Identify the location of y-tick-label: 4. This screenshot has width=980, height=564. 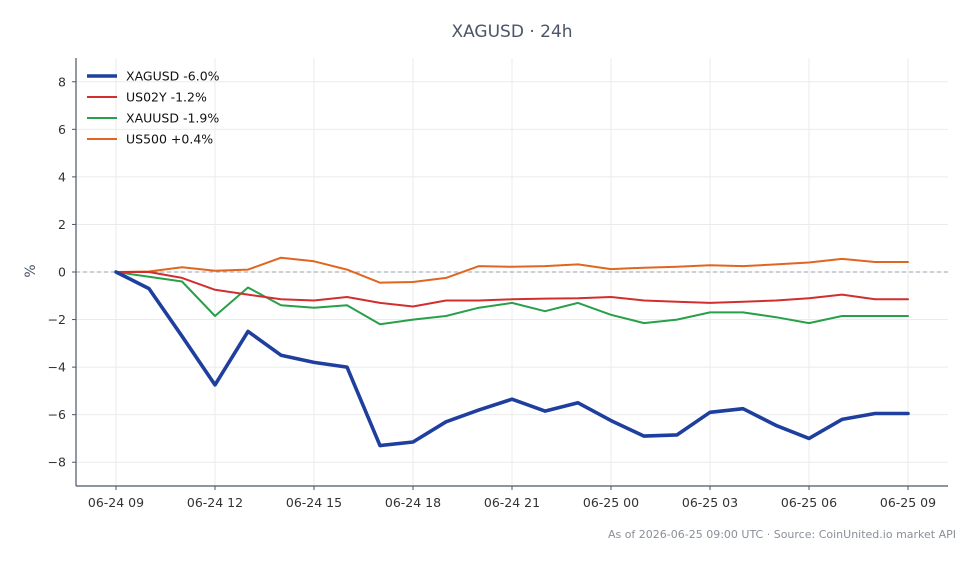
(62, 176).